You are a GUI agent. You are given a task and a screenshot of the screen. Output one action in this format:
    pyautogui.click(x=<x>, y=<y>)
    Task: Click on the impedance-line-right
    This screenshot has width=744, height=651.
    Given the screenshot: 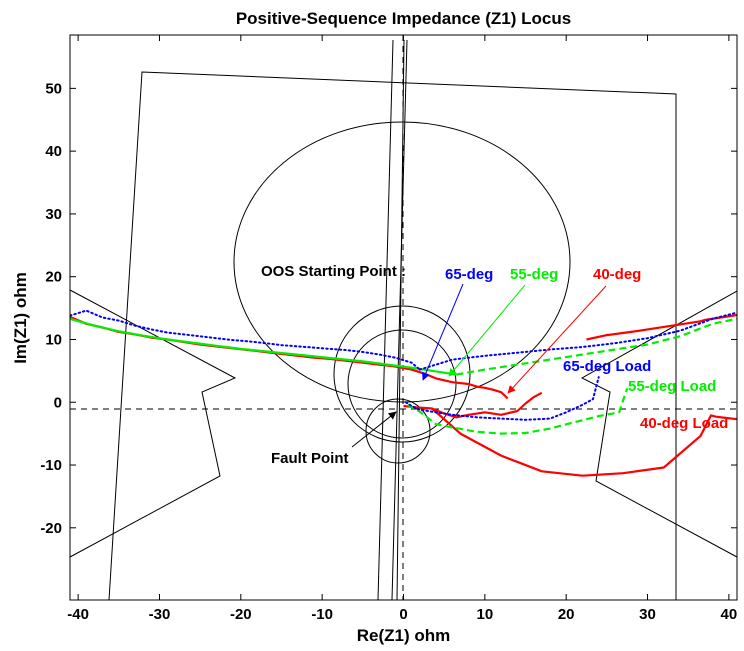 What is the action you would take?
    pyautogui.click(x=399, y=319)
    